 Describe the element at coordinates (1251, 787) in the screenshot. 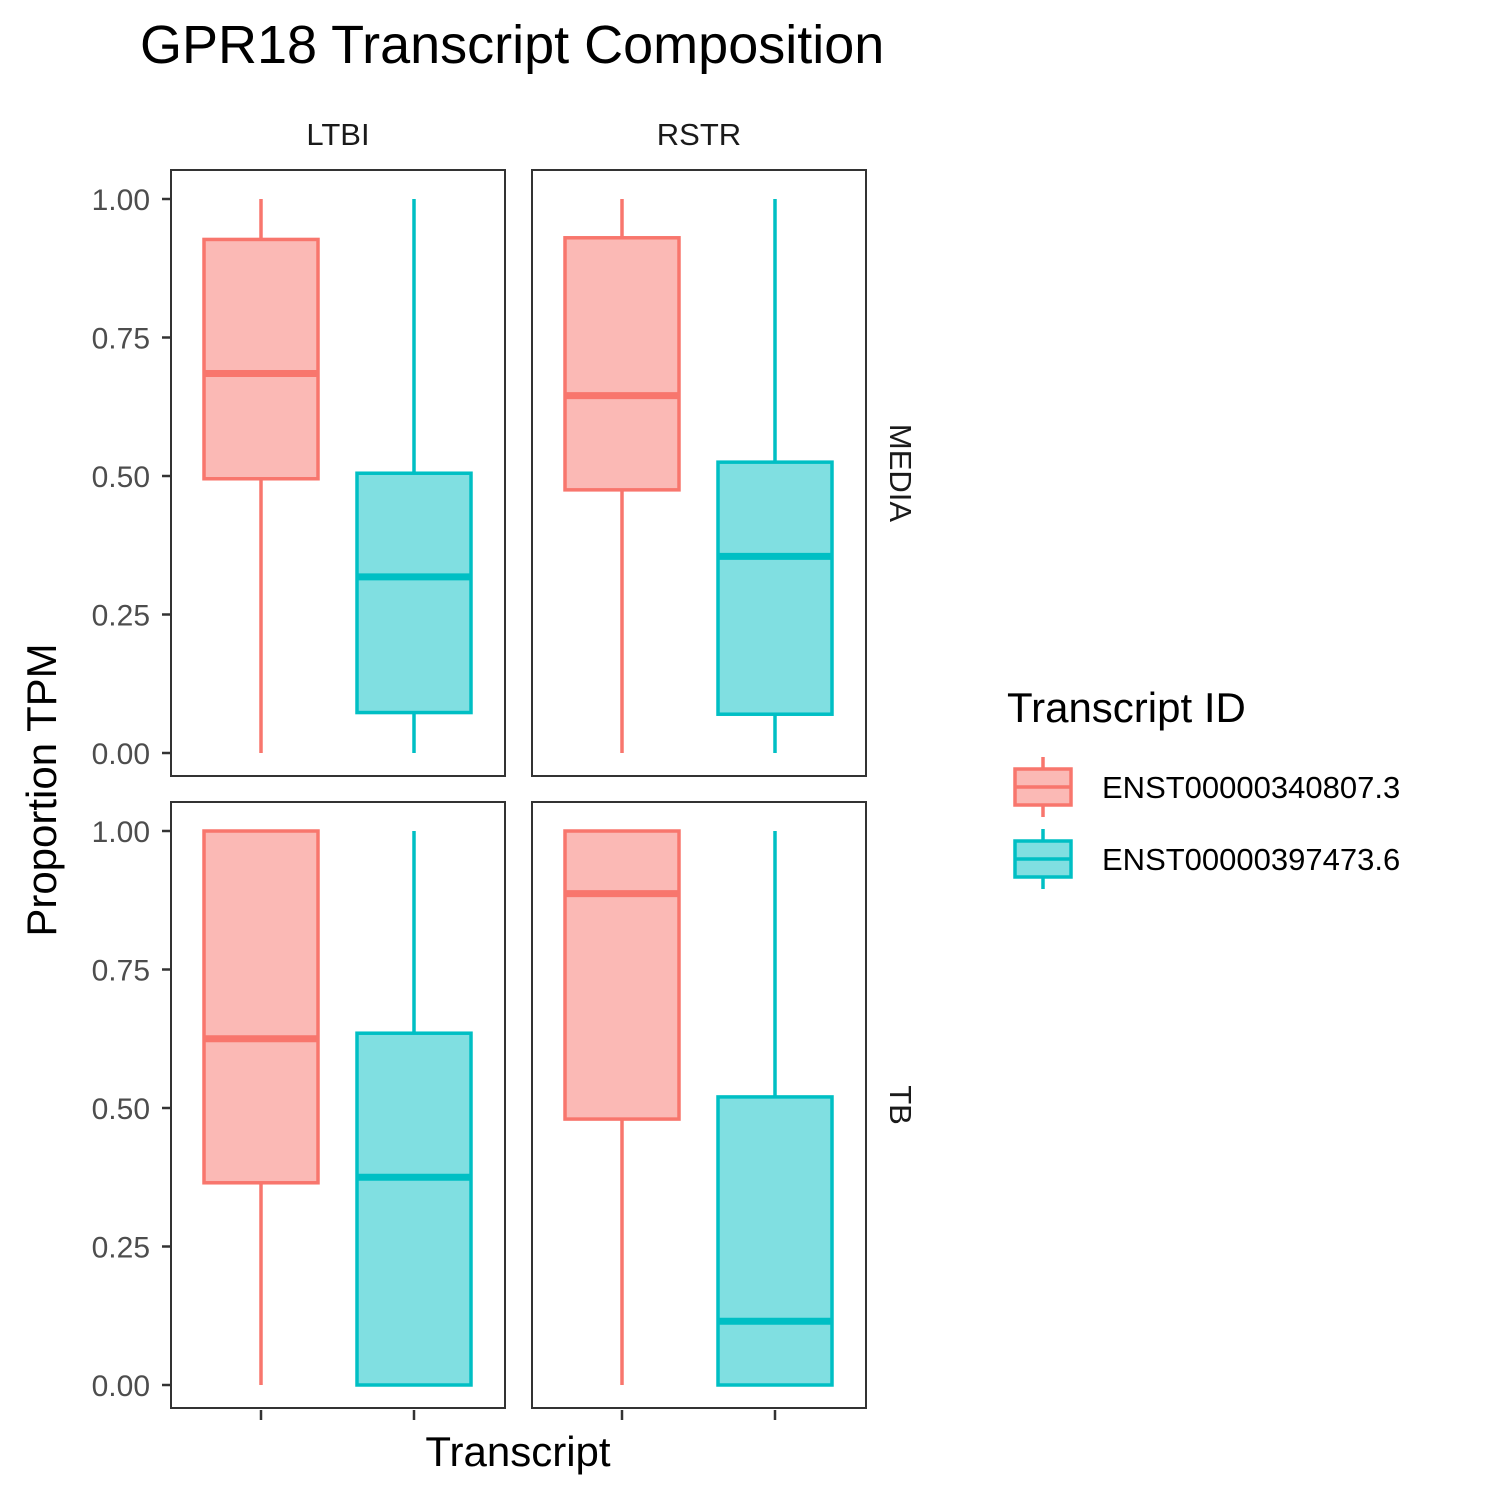

I see `legend-label: ENST00000340807.3` at that location.